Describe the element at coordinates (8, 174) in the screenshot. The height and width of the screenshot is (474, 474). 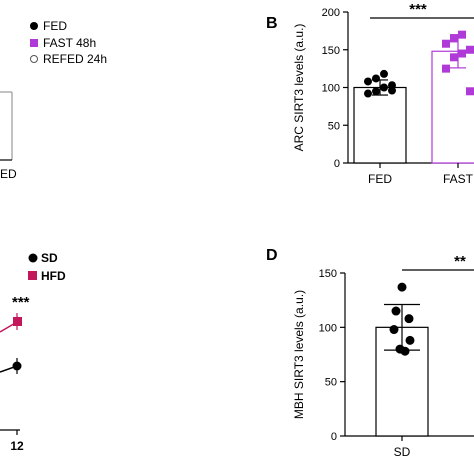
I see `x-category-label: ED` at that location.